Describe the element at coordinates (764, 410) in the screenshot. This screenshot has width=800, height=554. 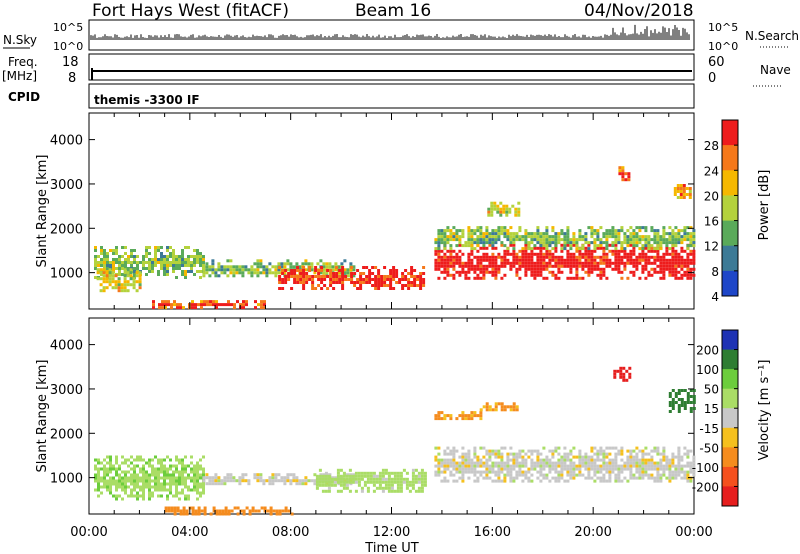
I see `velocity-colorbar-label: Velocity [m s⁻¹]` at that location.